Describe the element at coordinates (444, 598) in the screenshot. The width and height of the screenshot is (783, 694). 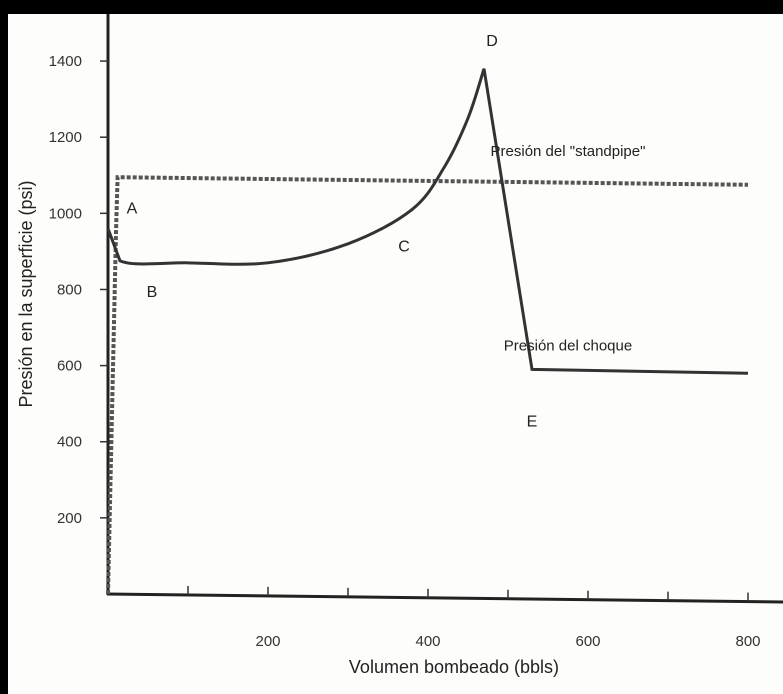
I see `x-axis-line` at that location.